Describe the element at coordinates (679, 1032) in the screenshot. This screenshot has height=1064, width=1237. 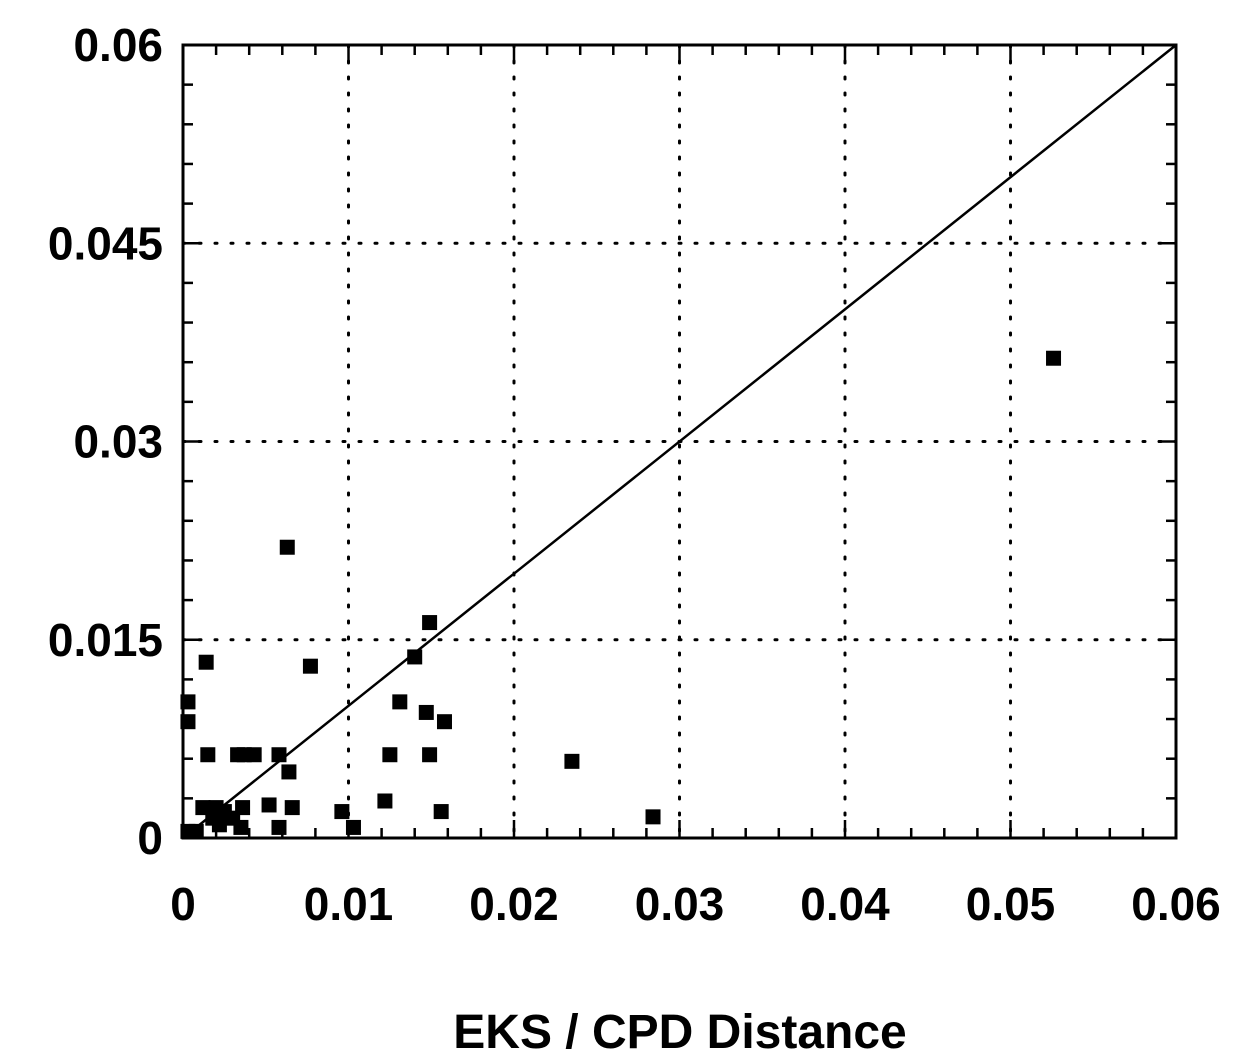
I see `x-axis-title: EKS / CPD Distance` at that location.